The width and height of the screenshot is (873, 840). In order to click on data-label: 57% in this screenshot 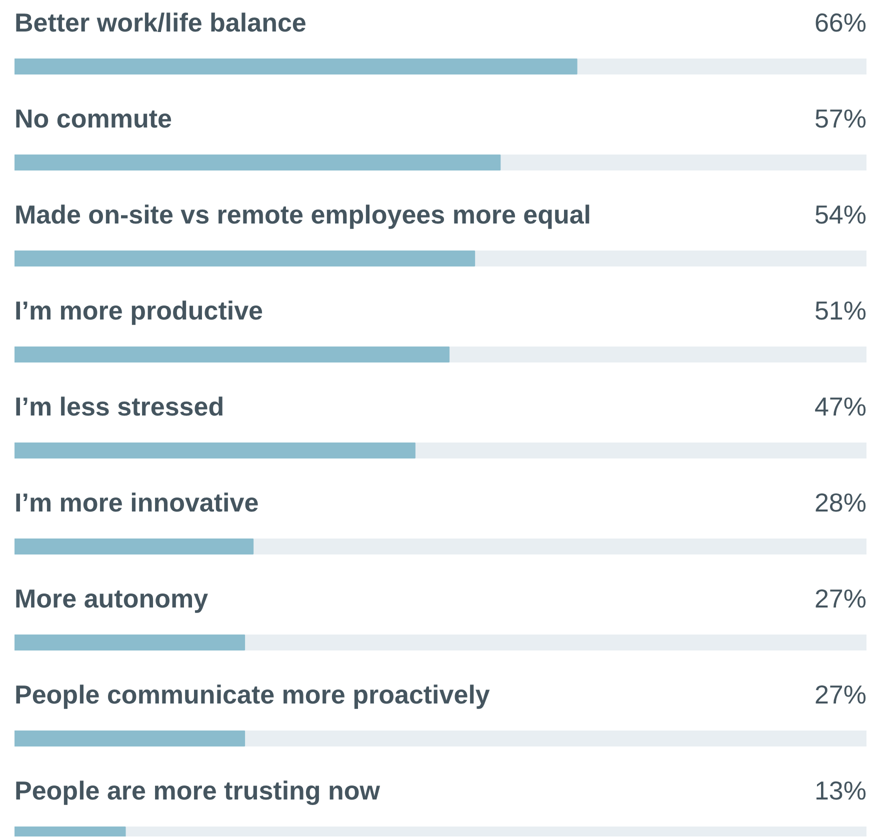, I will do `click(840, 119)`.